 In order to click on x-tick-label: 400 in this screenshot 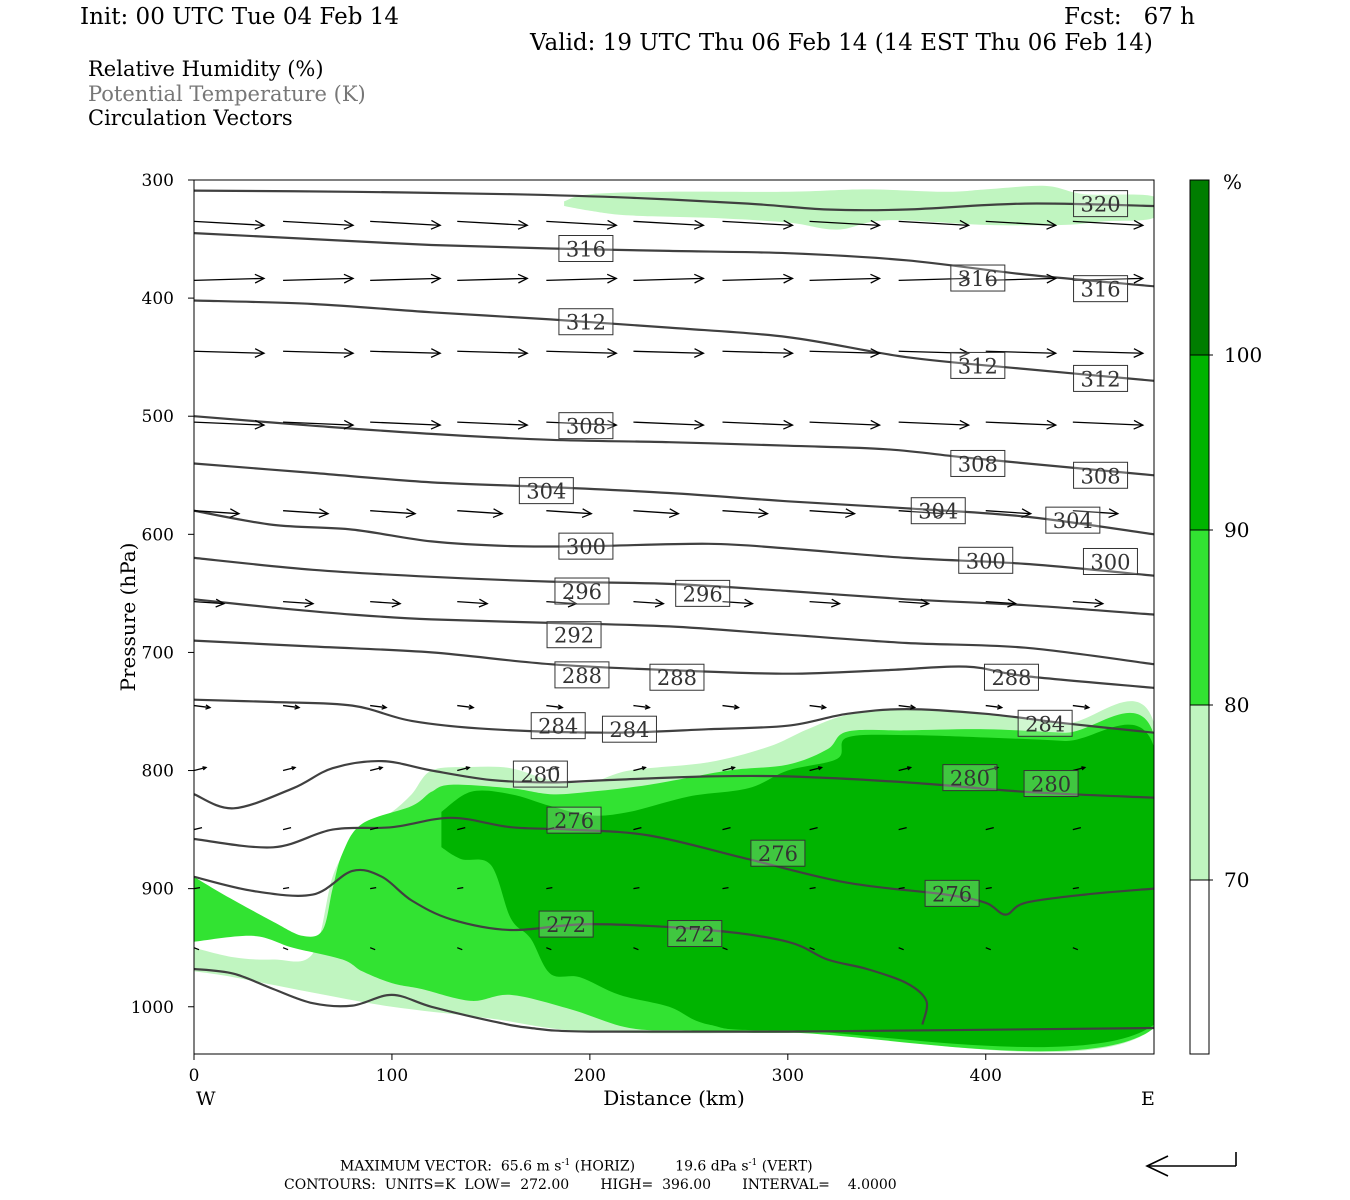, I will do `click(986, 1076)`.